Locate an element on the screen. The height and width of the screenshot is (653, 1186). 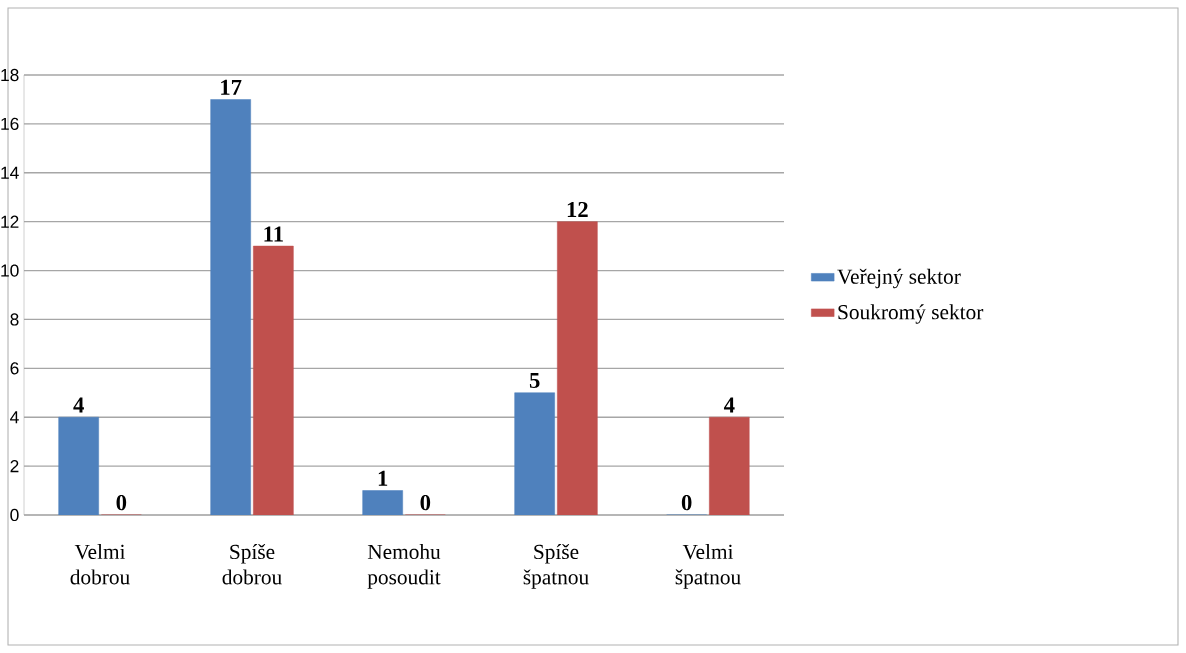
y-tick-label: 14 is located at coordinates (10, 172).